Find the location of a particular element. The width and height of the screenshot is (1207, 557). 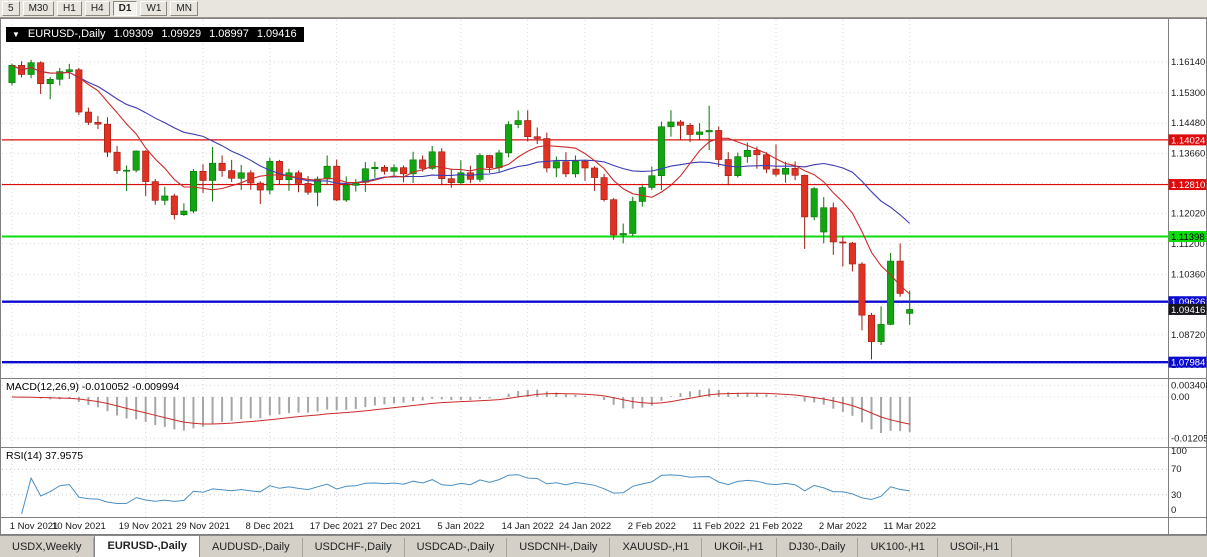

chart-tab-usdx-weekly: USDX,Weekly is located at coordinates (47, 547).